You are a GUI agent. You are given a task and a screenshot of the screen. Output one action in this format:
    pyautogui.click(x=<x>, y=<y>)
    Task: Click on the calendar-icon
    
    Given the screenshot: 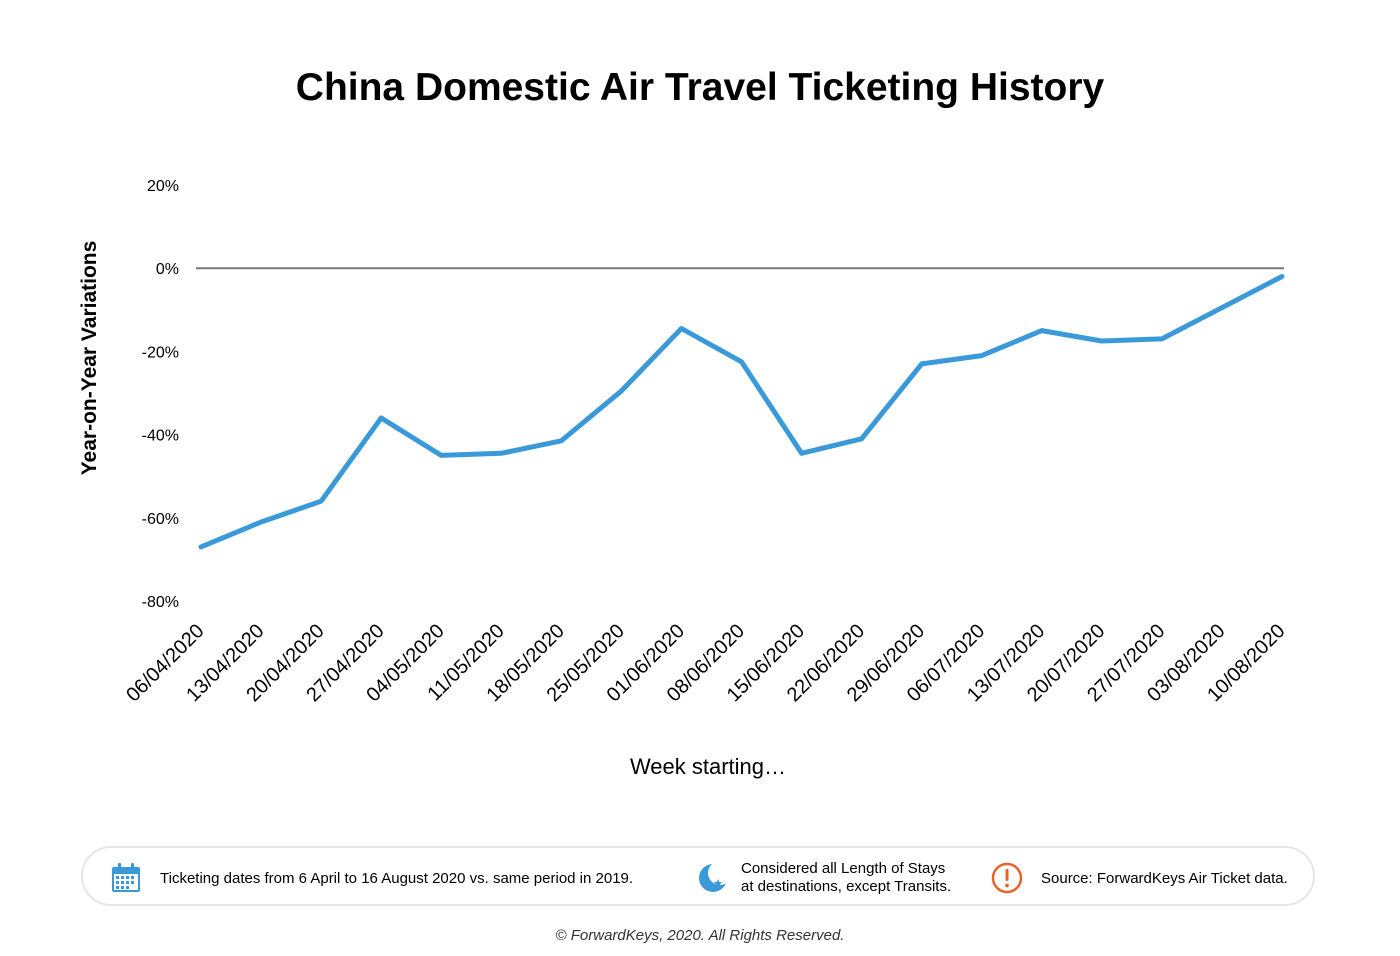 What is the action you would take?
    pyautogui.click(x=126, y=877)
    